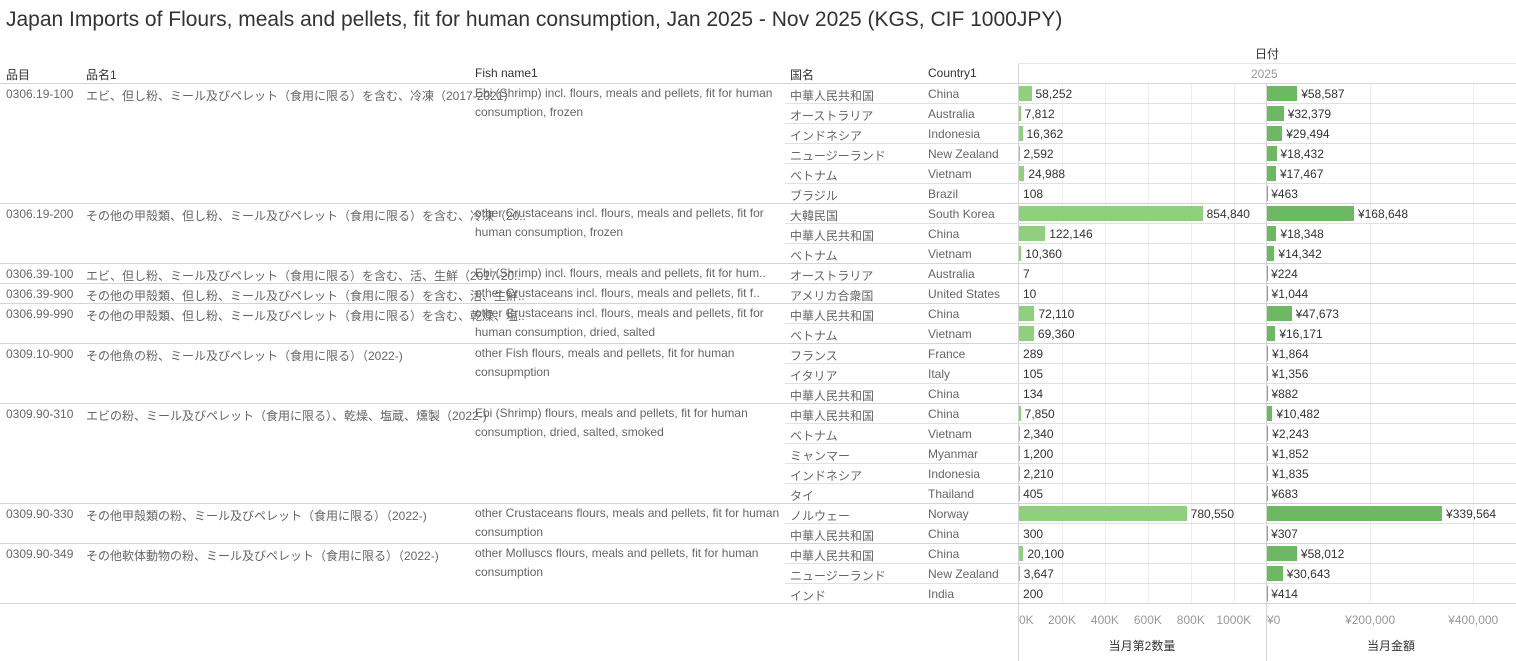 Image resolution: width=1516 pixels, height=661 pixels. What do you see at coordinates (40, 314) in the screenshot?
I see `product-code: 0306.99-990` at bounding box center [40, 314].